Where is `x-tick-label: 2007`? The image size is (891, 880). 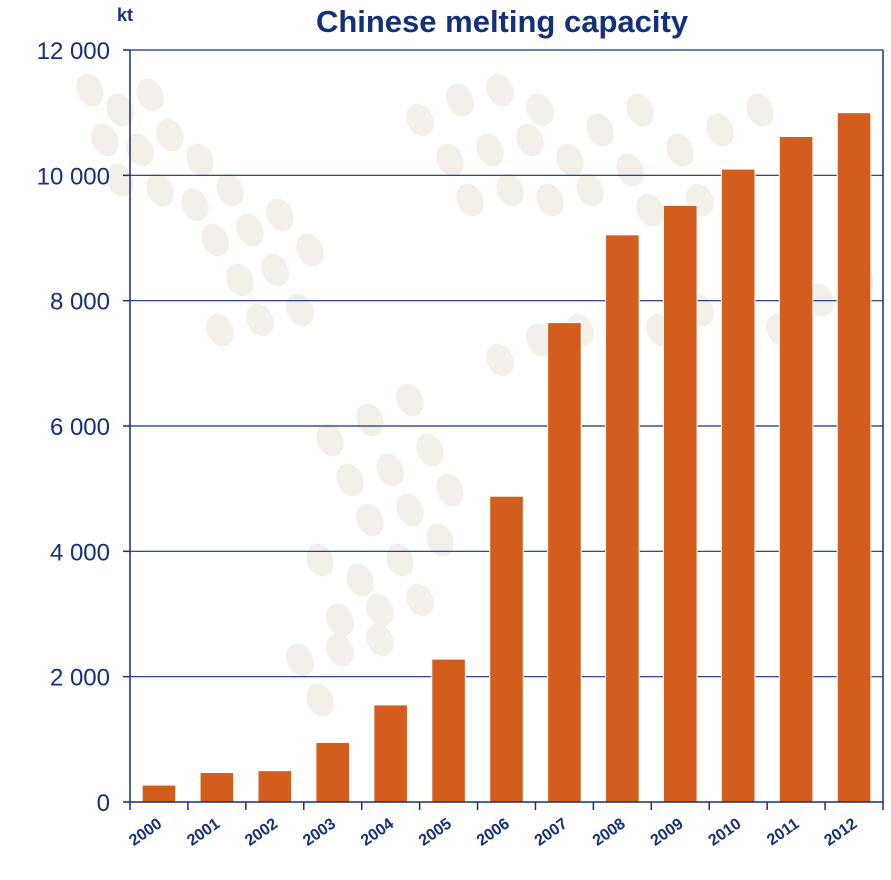
x-tick-label: 2007 is located at coordinates (551, 832).